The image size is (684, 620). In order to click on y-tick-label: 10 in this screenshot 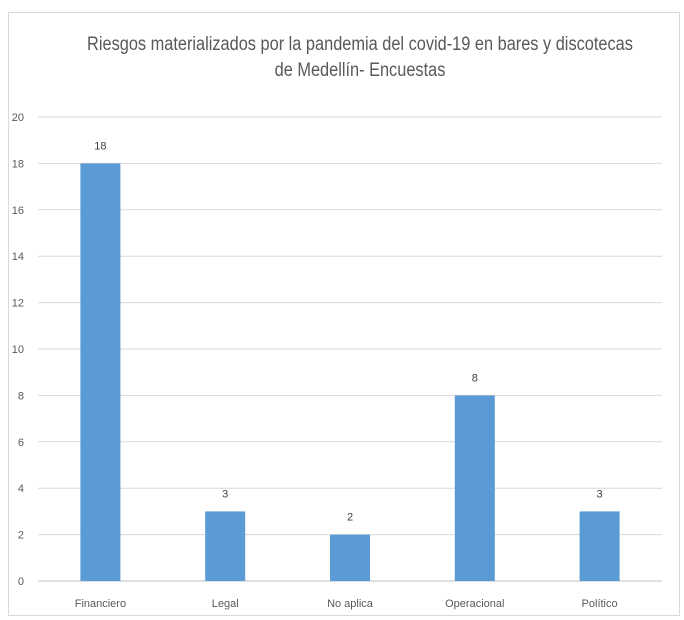, I will do `click(18, 350)`.